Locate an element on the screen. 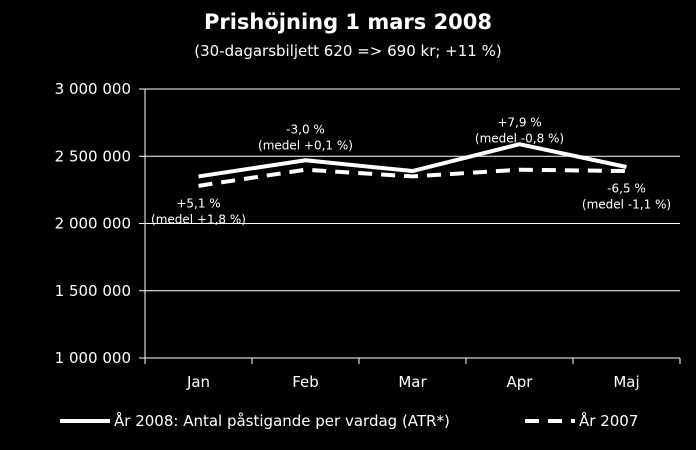 The height and width of the screenshot is (450, 696). y-tick-label: 1 500 000 is located at coordinates (93, 291).